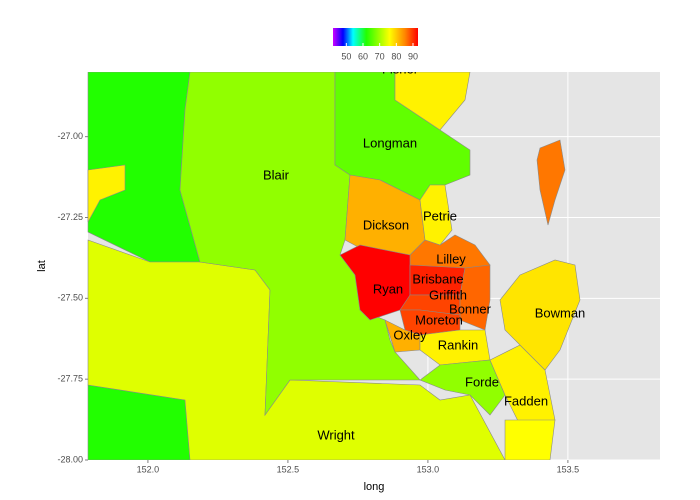 The image size is (700, 500). I want to click on region-label: Bonner, so click(470, 308).